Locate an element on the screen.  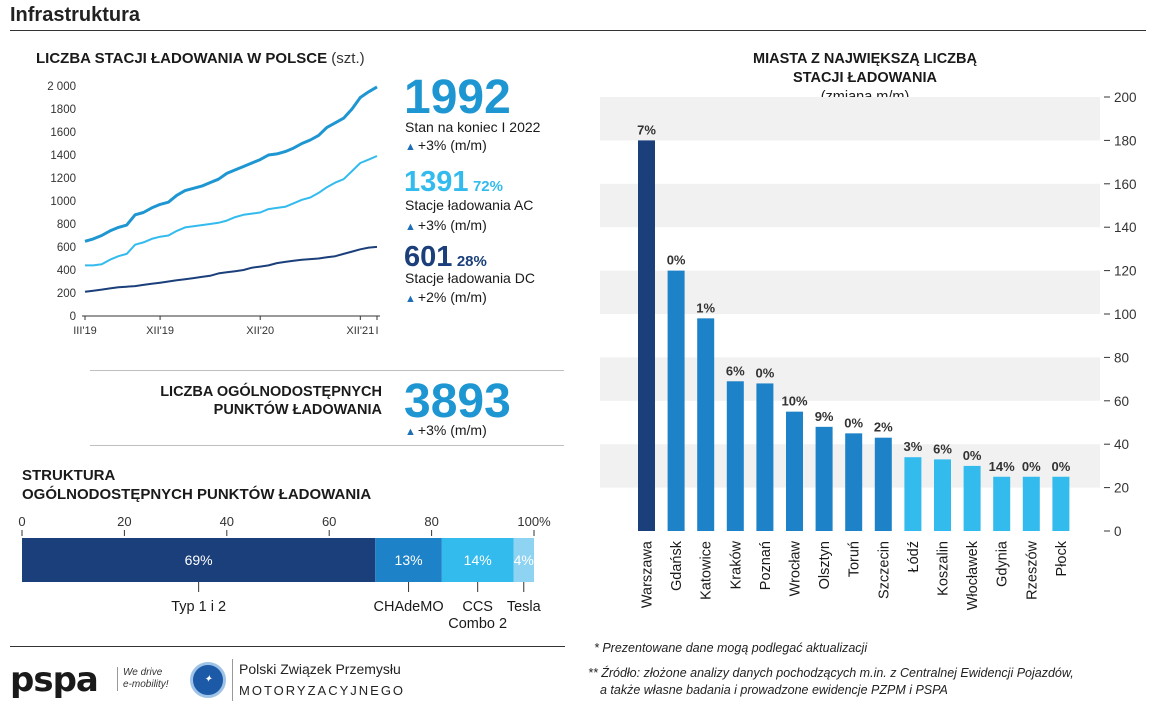
pspa-logo: pspa is located at coordinates (54, 680).